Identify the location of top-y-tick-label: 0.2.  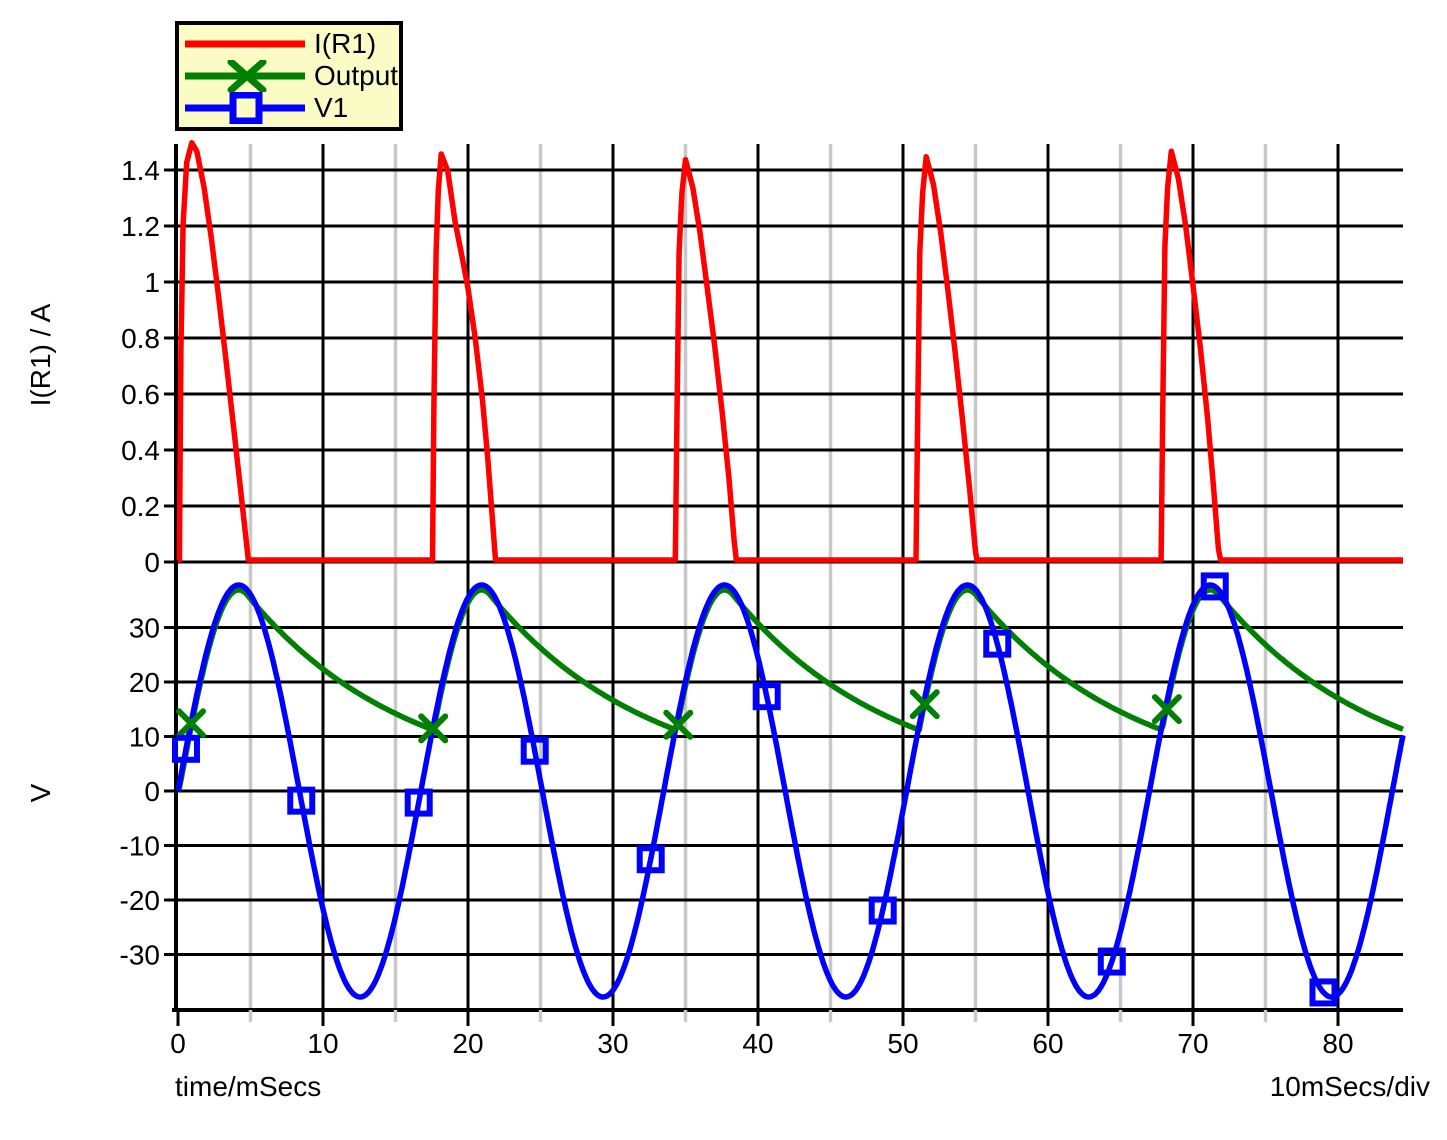
(140, 506).